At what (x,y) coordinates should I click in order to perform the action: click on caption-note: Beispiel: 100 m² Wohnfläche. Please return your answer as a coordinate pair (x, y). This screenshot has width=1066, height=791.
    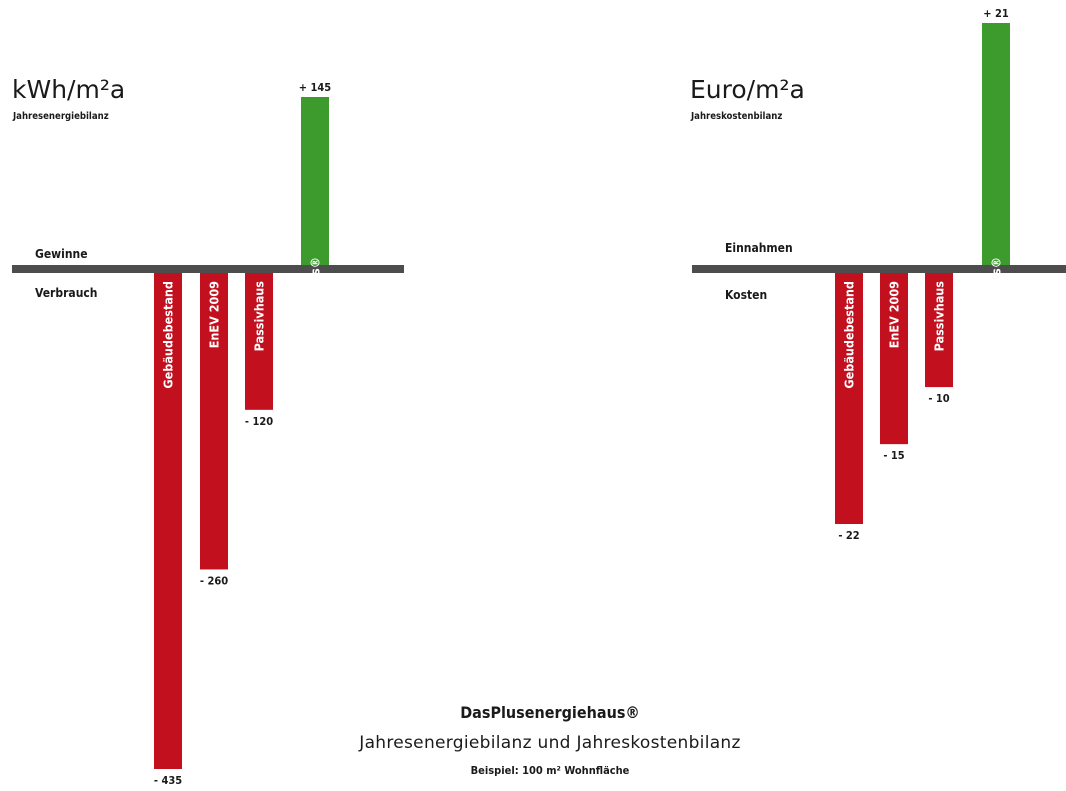
    Looking at the image, I should click on (550, 770).